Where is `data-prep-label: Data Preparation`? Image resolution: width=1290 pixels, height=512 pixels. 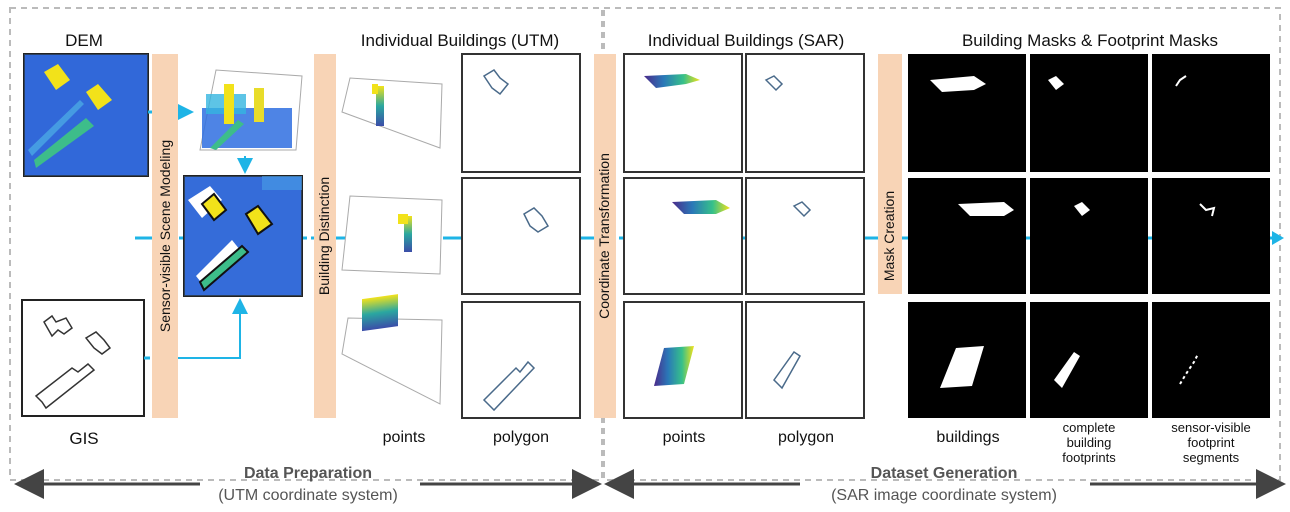 data-prep-label: Data Preparation is located at coordinates (308, 473).